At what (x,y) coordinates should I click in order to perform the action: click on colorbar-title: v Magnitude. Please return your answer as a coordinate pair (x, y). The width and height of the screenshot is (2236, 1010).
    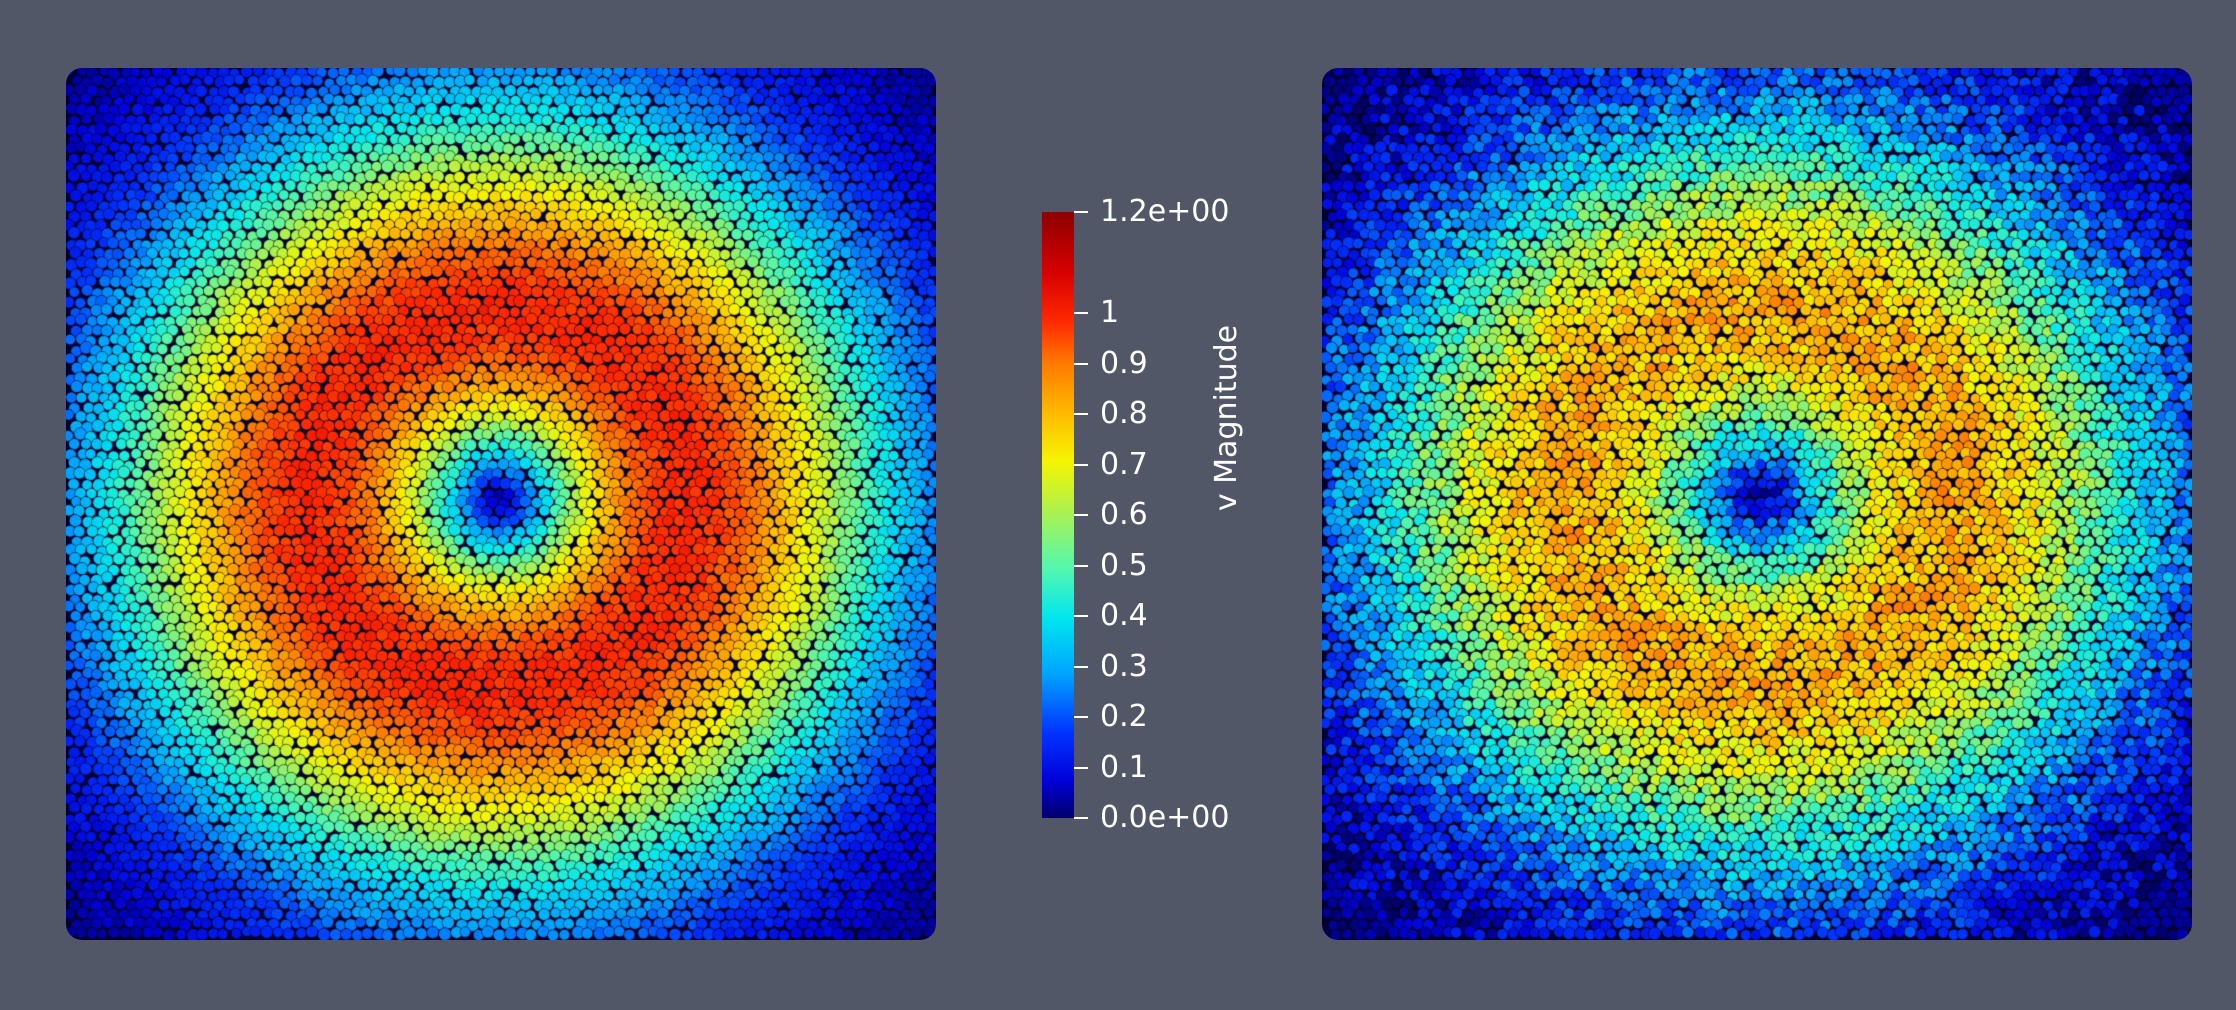
    Looking at the image, I should click on (1226, 418).